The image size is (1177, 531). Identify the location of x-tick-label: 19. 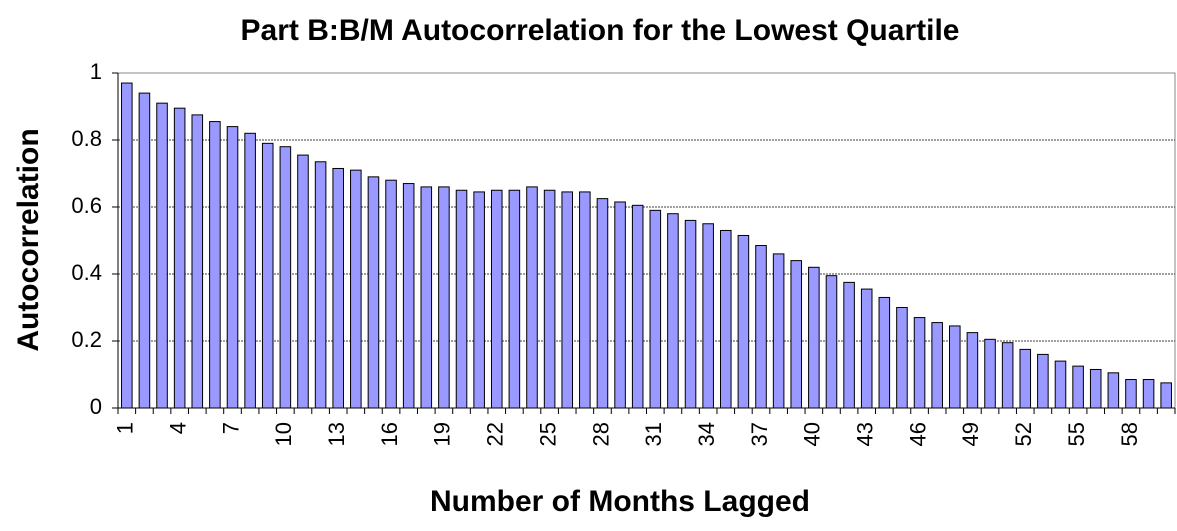
(442, 434).